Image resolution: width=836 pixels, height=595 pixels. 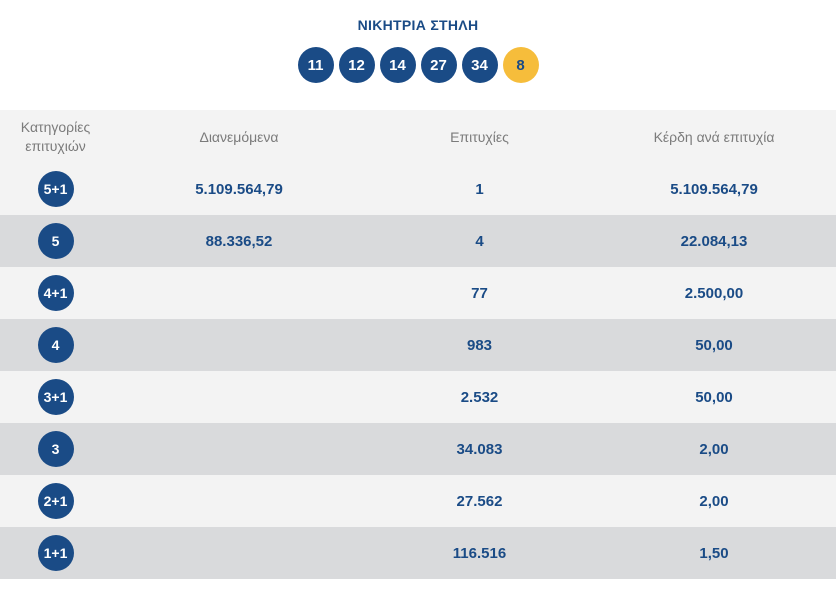 What do you see at coordinates (418, 189) in the screenshot?
I see `table-row: 5+1 5.109.564,79 1 5.109.564,79` at bounding box center [418, 189].